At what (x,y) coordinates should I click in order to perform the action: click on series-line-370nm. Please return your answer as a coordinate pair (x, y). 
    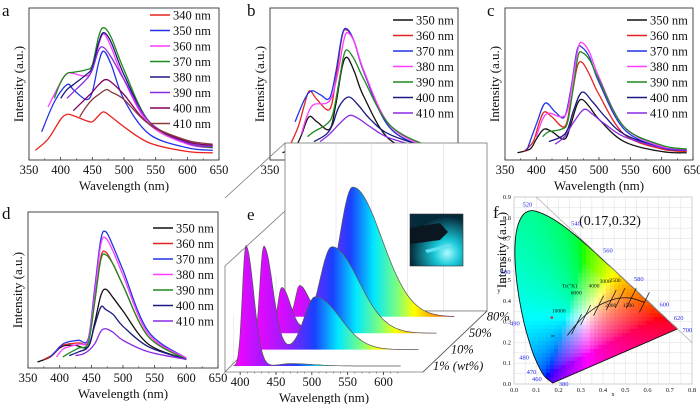
    Looking at the image, I should click on (373, 89).